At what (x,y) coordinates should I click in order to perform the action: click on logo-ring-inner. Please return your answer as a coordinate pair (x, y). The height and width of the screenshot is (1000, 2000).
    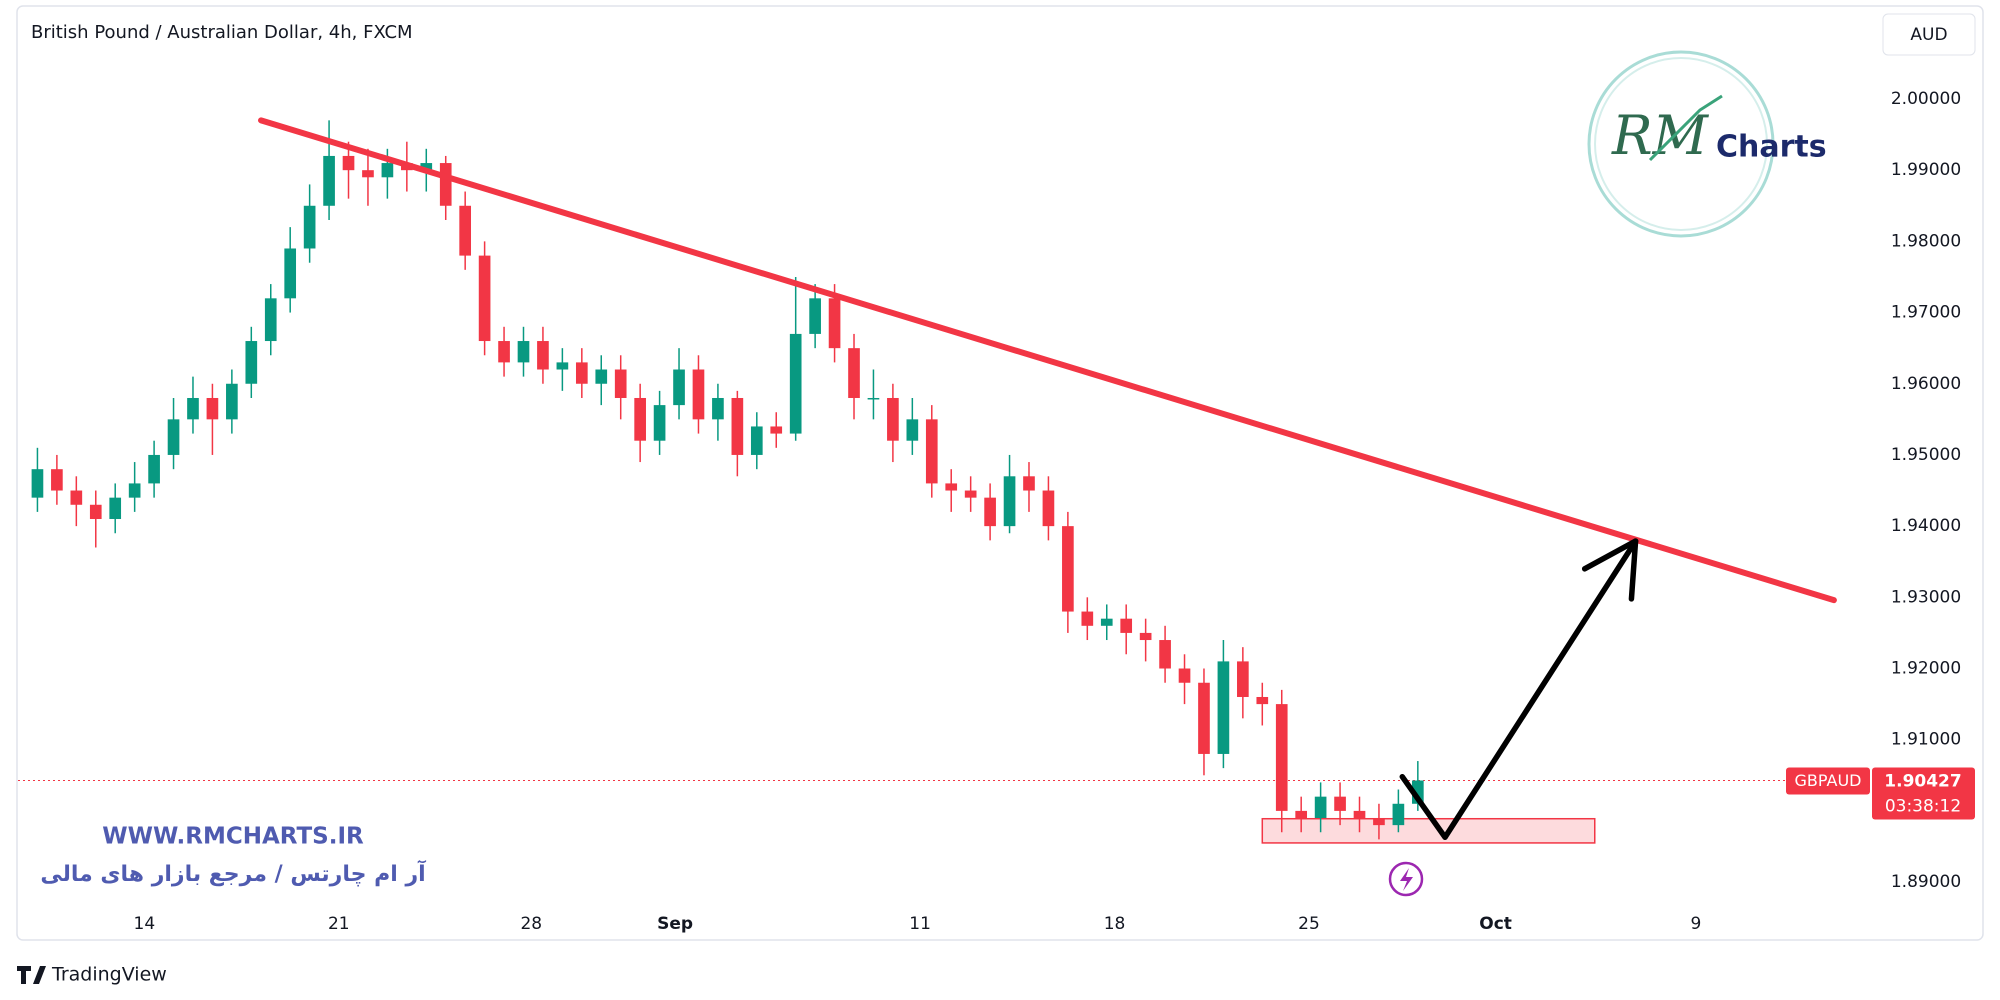
    Looking at the image, I should click on (1681, 144).